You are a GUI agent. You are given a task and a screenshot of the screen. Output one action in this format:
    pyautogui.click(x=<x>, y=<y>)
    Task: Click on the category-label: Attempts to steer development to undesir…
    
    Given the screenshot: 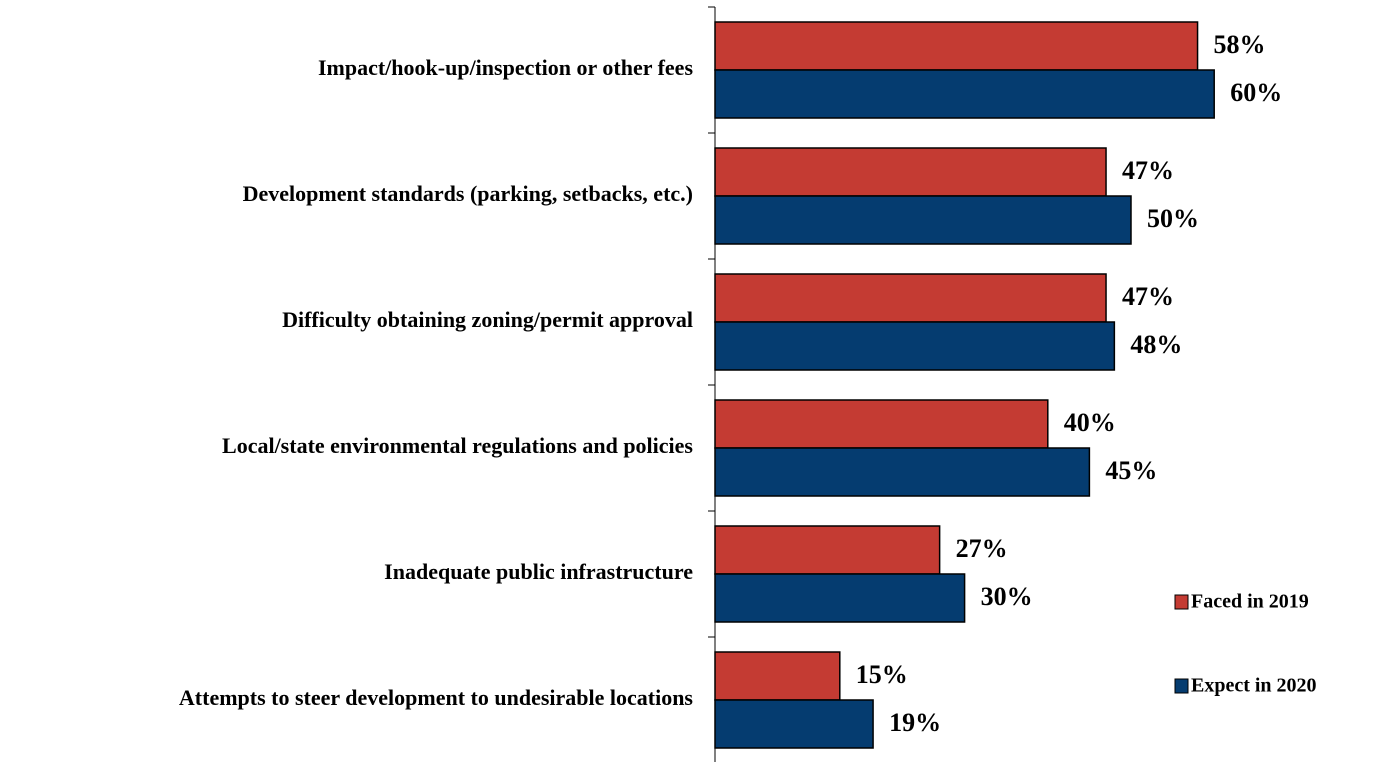 What is the action you would take?
    pyautogui.click(x=436, y=697)
    